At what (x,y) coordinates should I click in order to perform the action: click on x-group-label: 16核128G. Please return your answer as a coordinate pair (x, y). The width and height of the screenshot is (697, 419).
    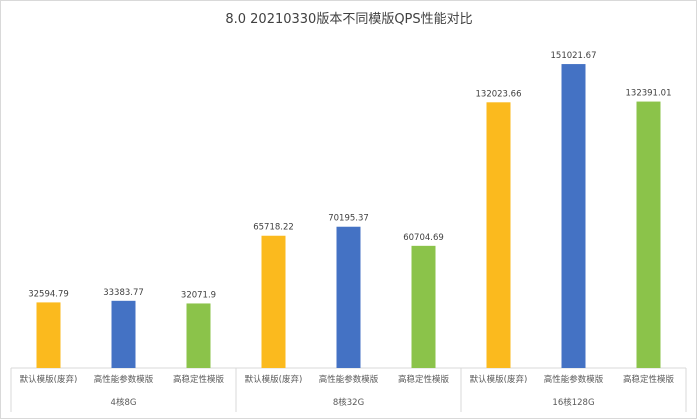
    Looking at the image, I should click on (573, 402).